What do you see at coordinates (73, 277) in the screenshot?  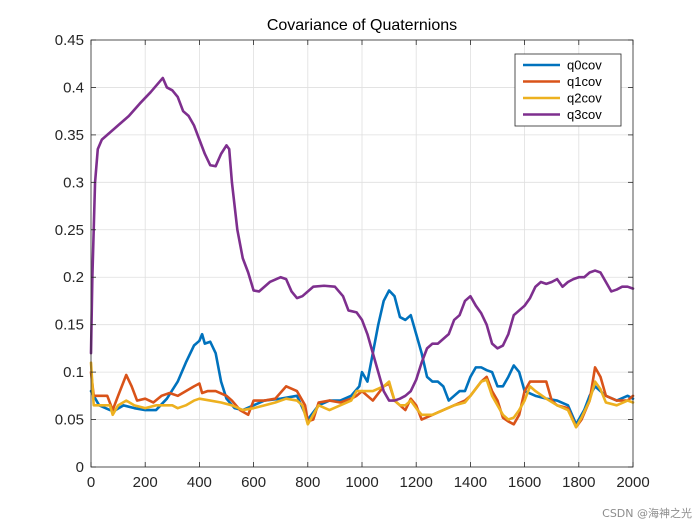 I see `y-tick-label: 0.2` at bounding box center [73, 277].